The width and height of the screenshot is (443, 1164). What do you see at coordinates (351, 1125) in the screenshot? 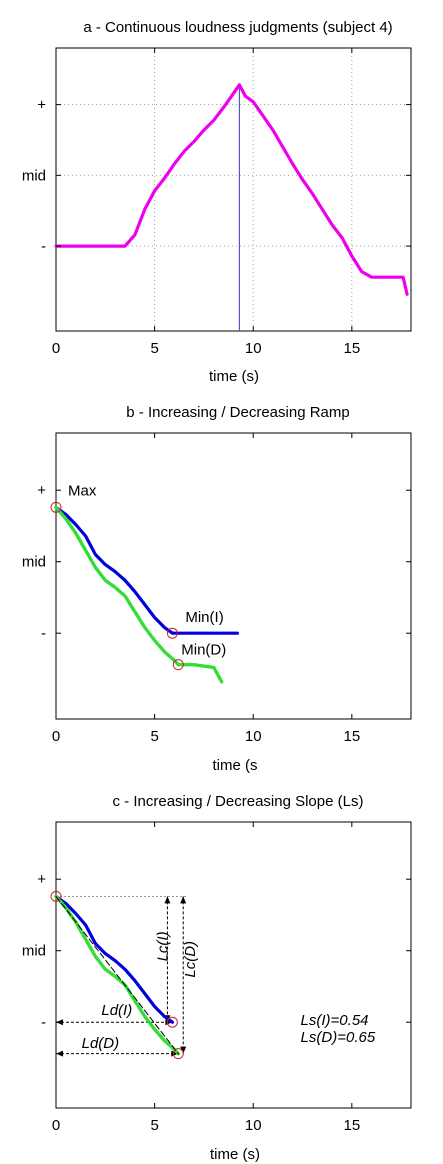
I see `panel-c-xtick-label-3: 15` at bounding box center [351, 1125].